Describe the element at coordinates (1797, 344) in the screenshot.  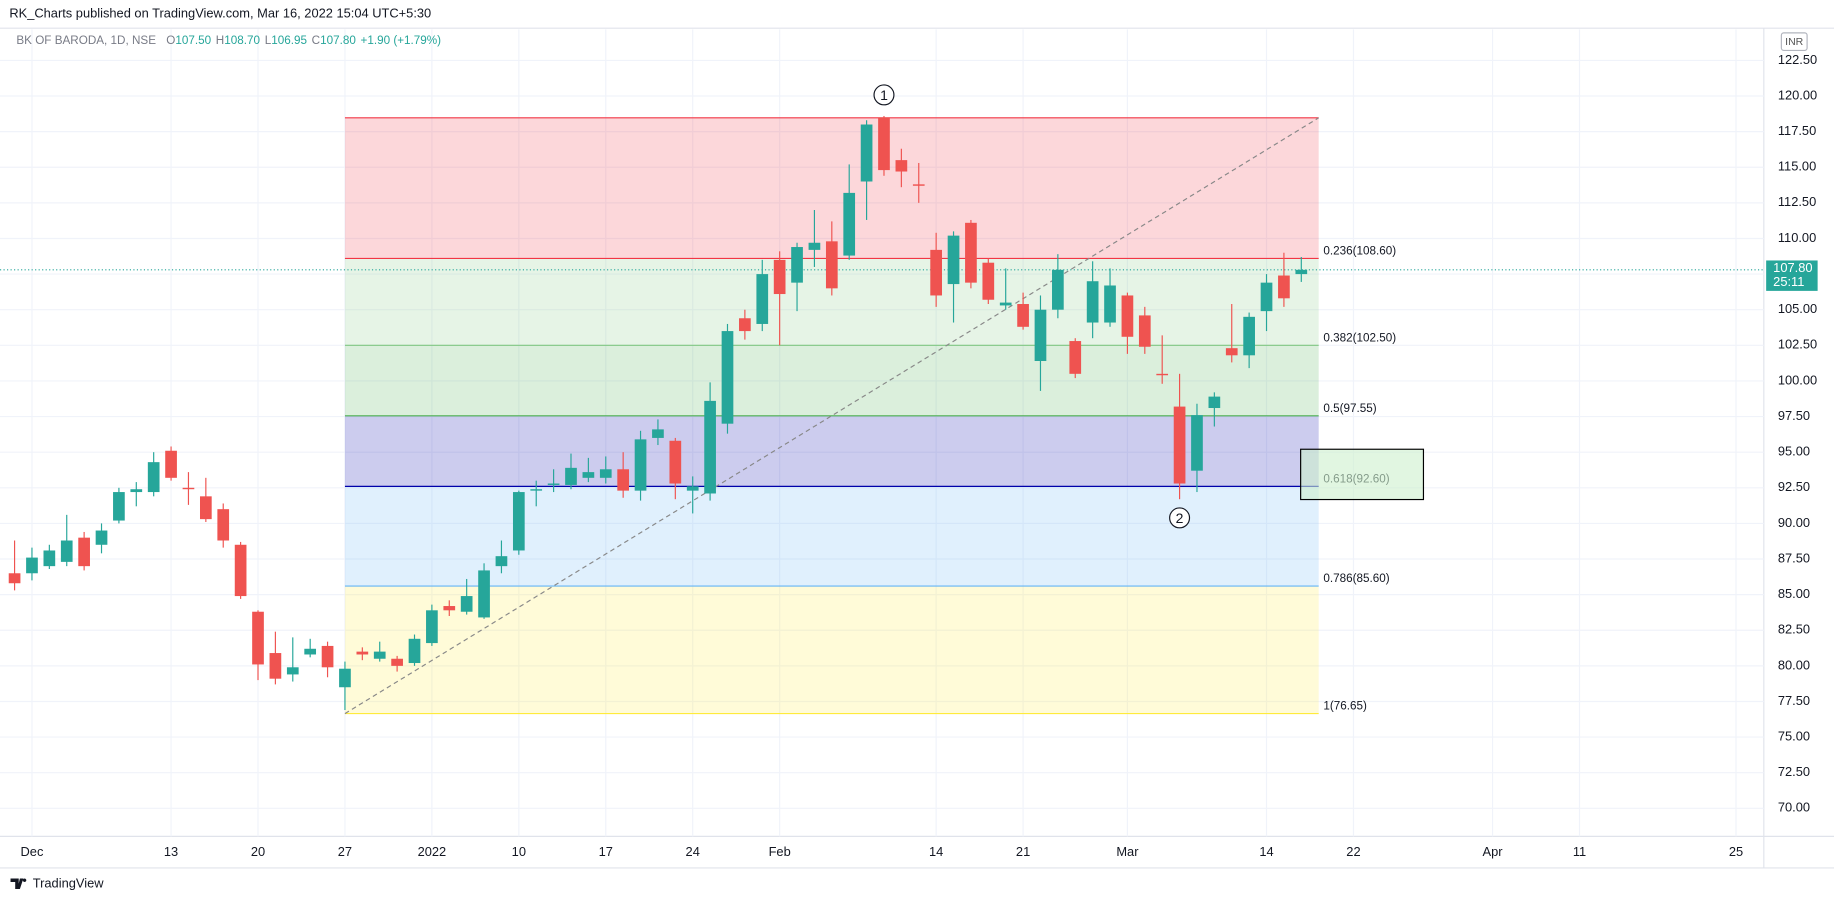
I see `y-tick-label: 102.50` at that location.